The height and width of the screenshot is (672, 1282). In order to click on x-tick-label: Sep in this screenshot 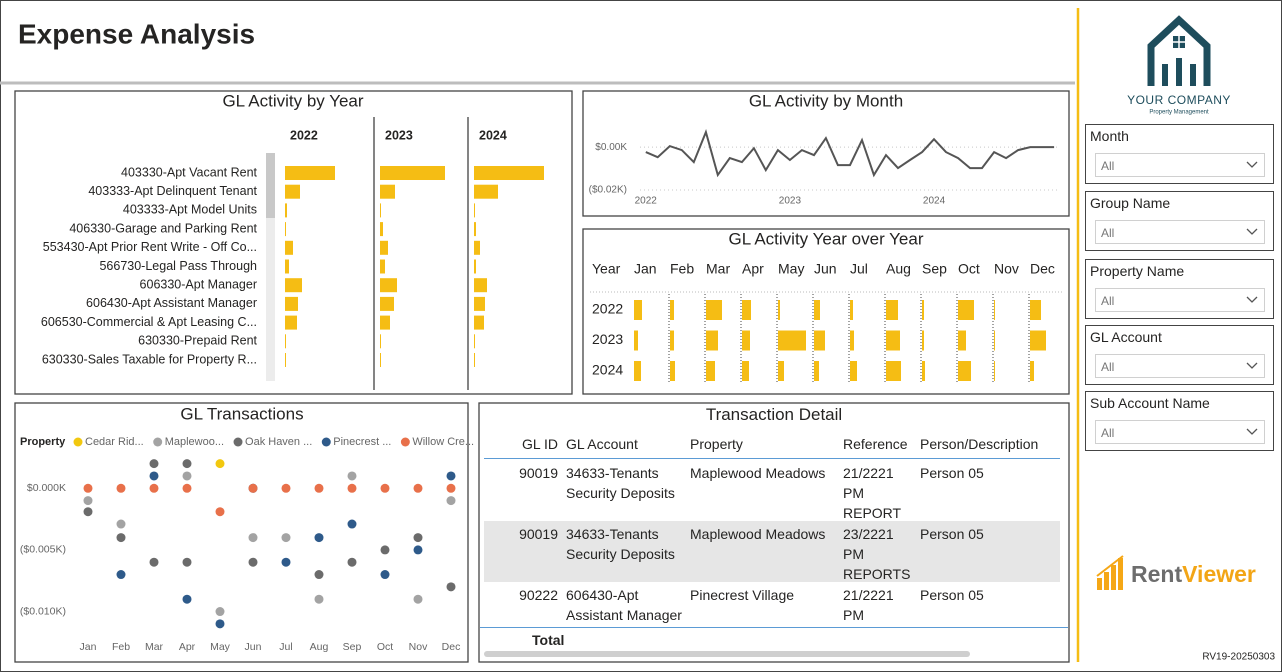, I will do `click(352, 647)`.